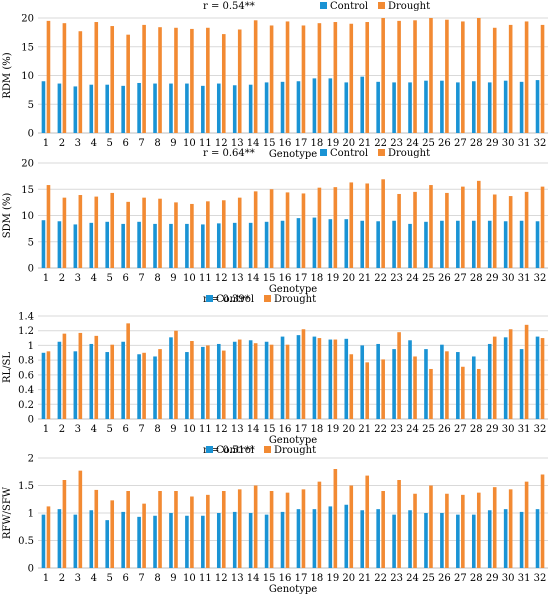  What do you see at coordinates (205, 578) in the screenshot?
I see `x-tick-label: 11` at bounding box center [205, 578].